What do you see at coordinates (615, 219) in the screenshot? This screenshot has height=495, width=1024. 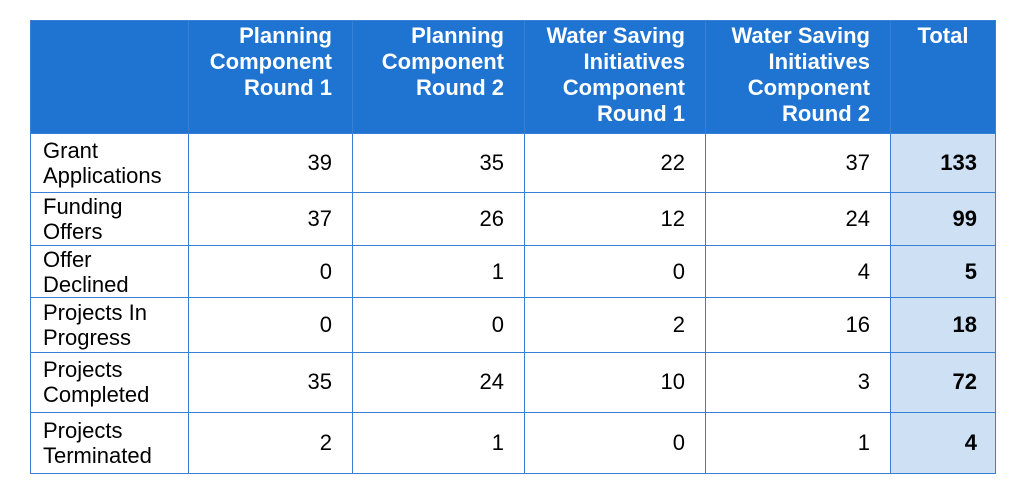 I see `value-cell: 12` at bounding box center [615, 219].